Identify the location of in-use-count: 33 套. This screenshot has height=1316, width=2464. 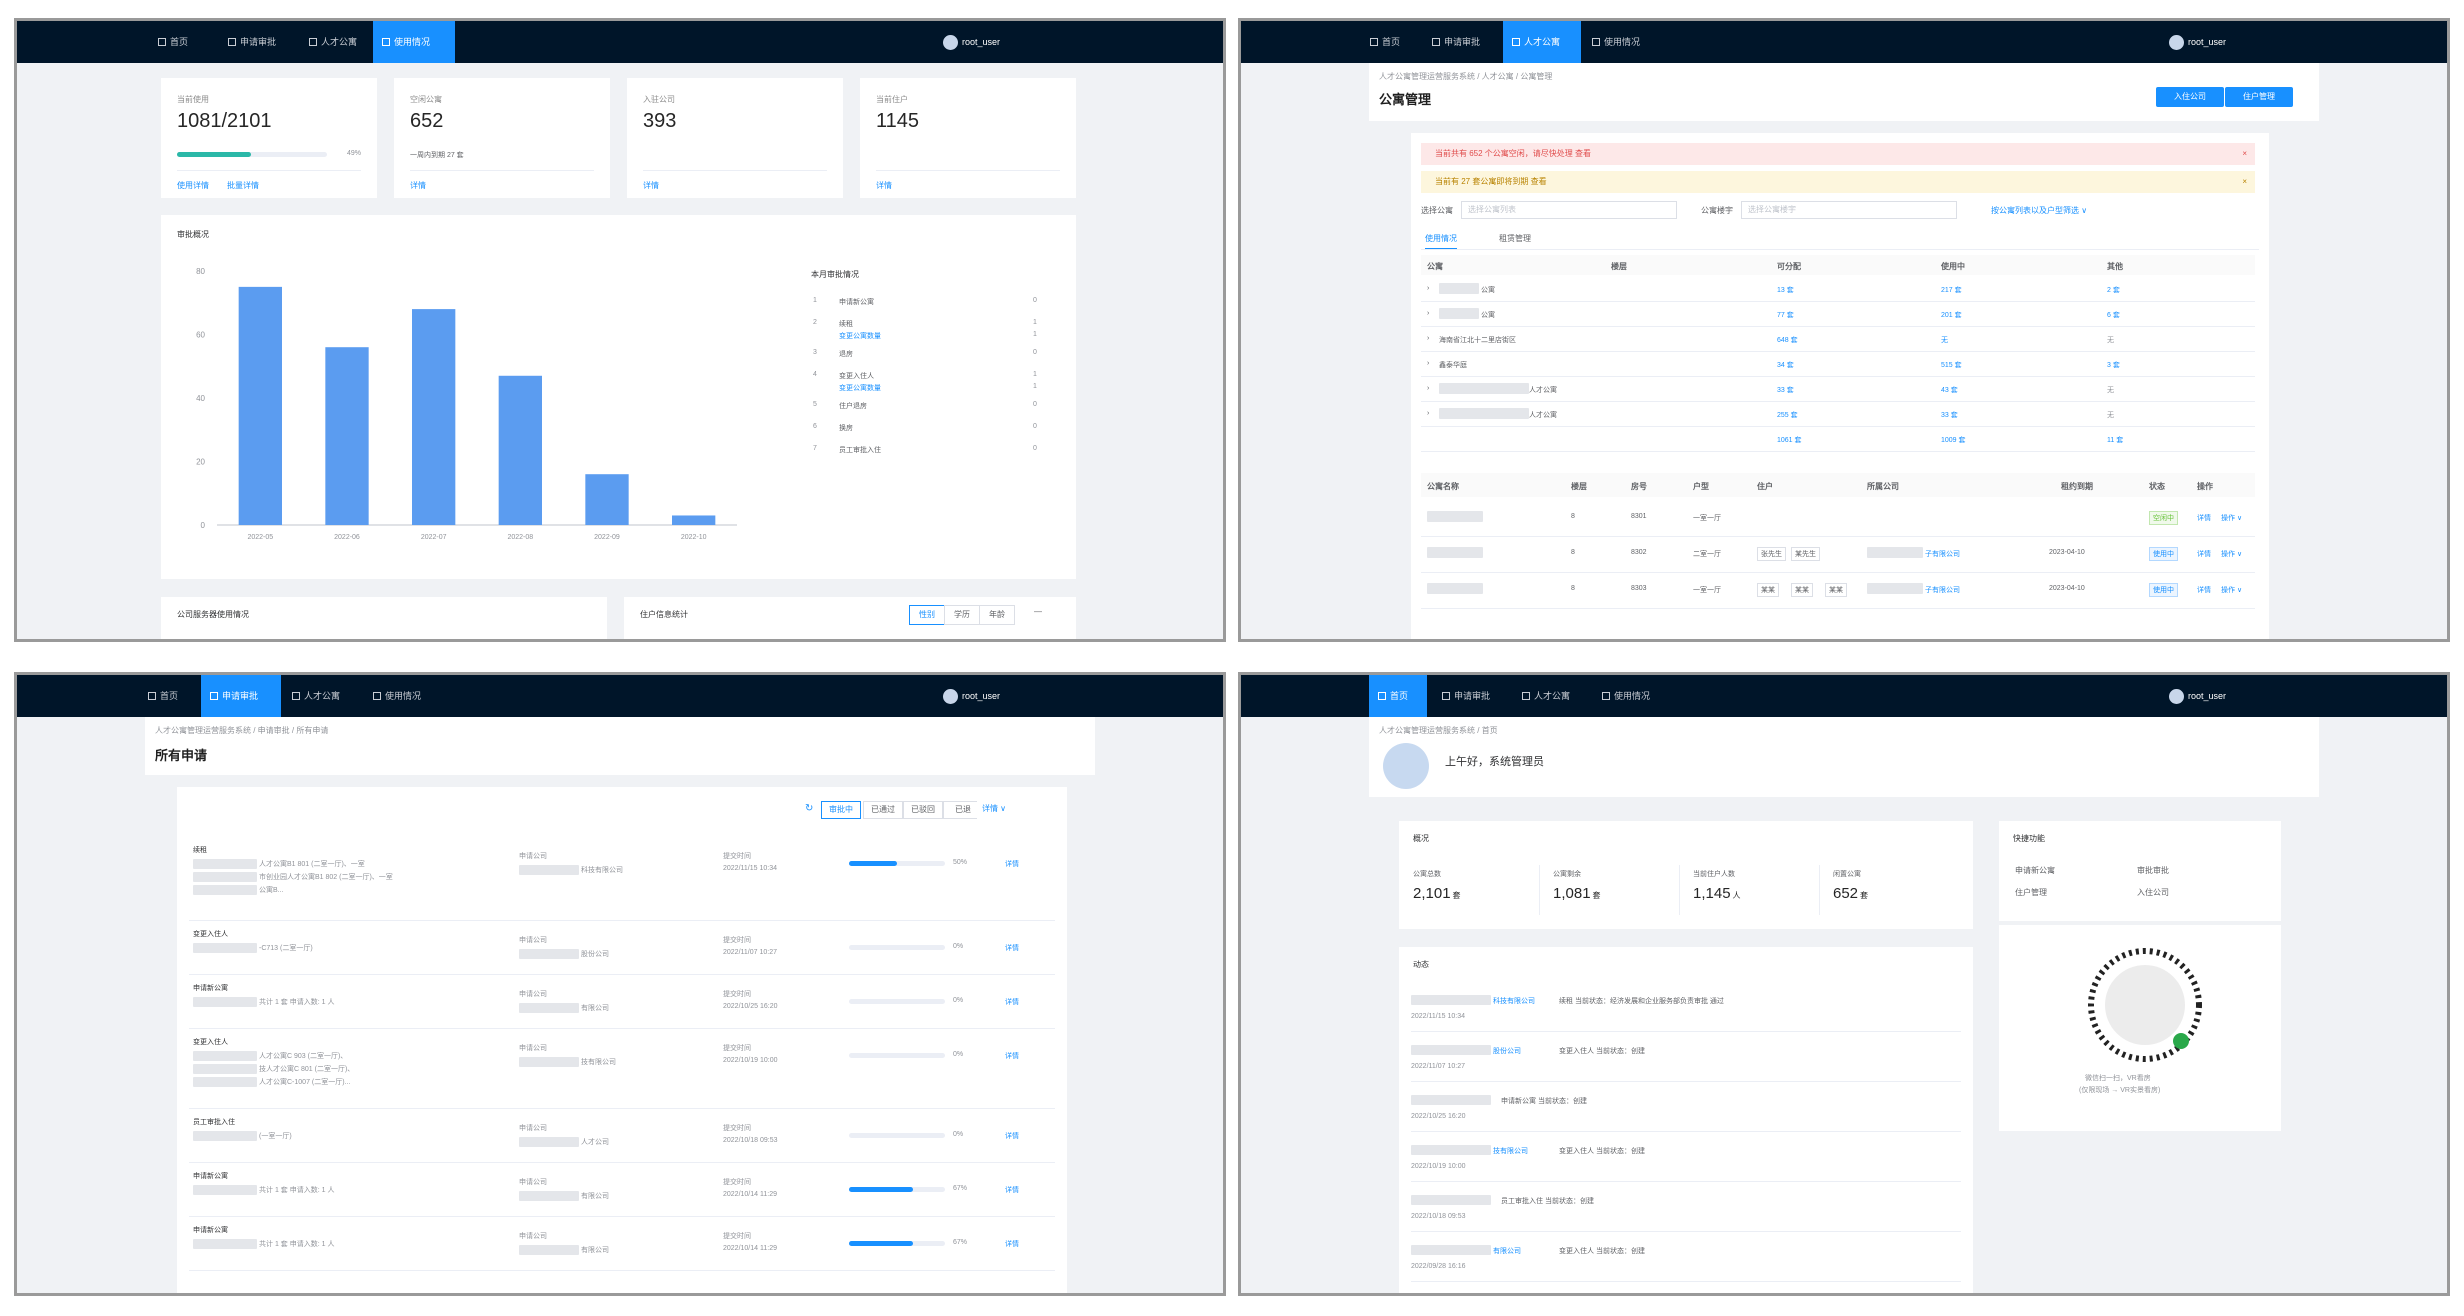
(1949, 415).